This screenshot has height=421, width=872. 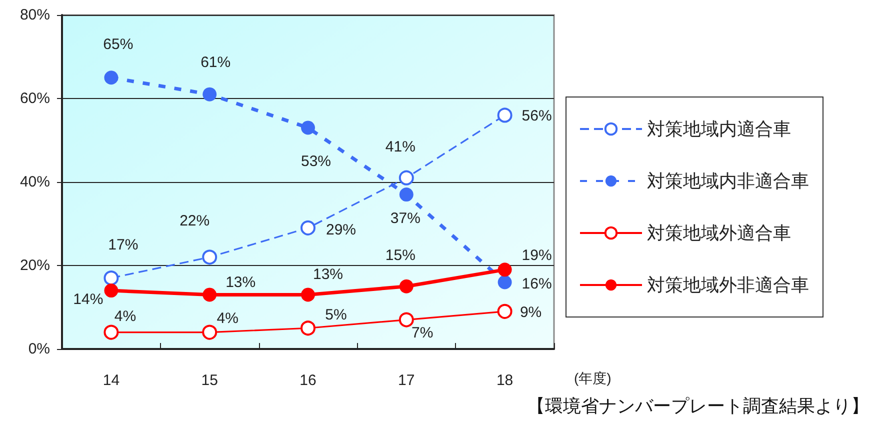 I want to click on legend-label: 対策地域外非適合車, so click(x=728, y=285).